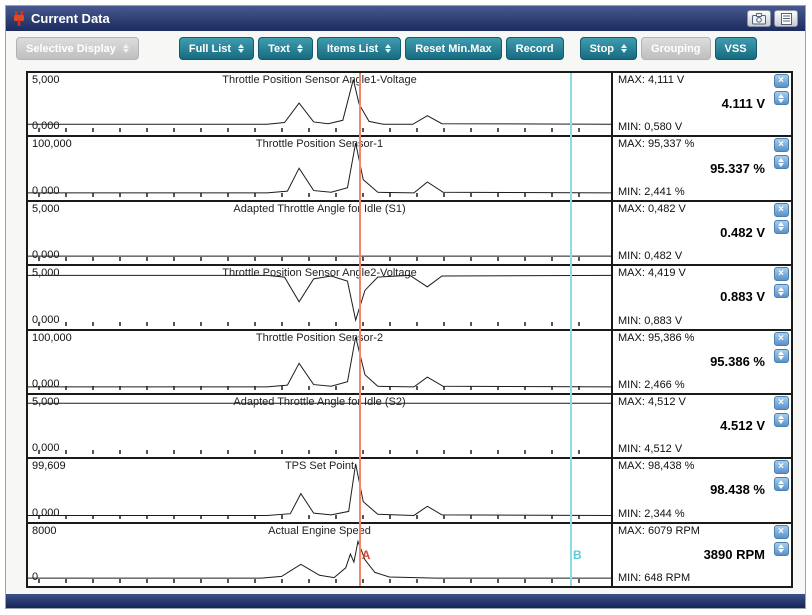 This screenshot has width=812, height=615. I want to click on min-value-label: MIN: 2,466 %, so click(651, 384).